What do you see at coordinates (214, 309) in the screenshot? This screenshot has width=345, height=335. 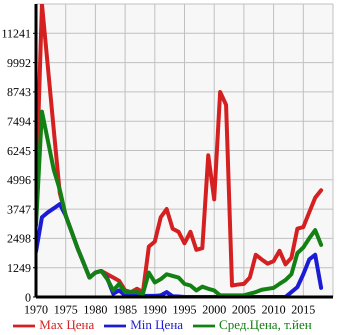 I see `x-tick-label: 2000` at bounding box center [214, 309].